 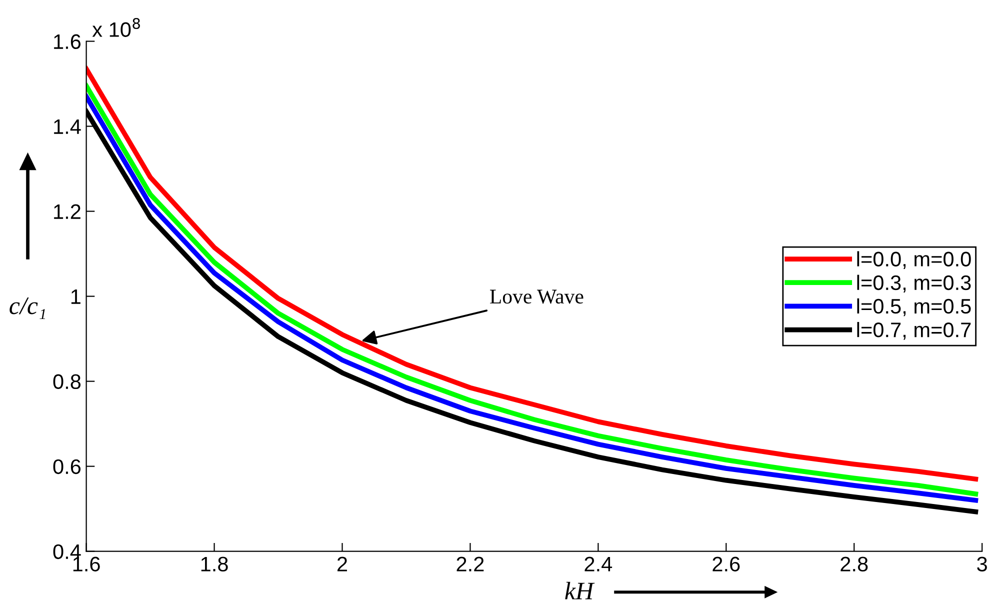 What do you see at coordinates (854, 564) in the screenshot?
I see `x-tick-label: 2.8` at bounding box center [854, 564].